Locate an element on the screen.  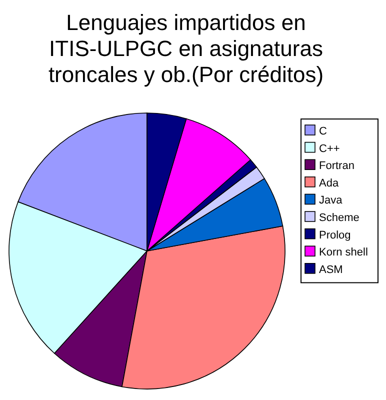
legend-label: C is located at coordinates (323, 132).